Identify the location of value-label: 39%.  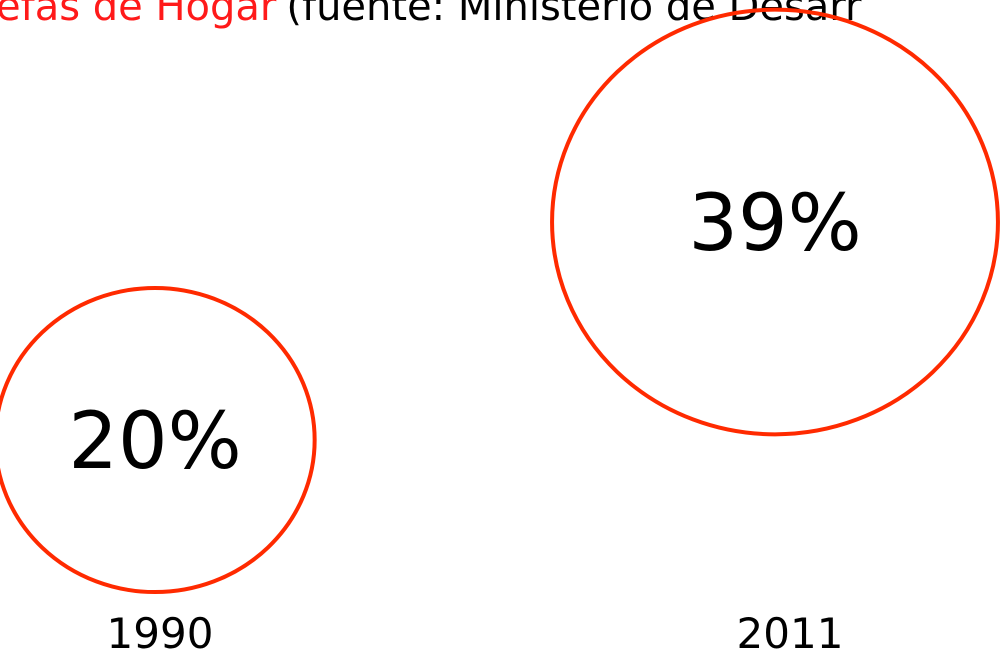
(774, 224).